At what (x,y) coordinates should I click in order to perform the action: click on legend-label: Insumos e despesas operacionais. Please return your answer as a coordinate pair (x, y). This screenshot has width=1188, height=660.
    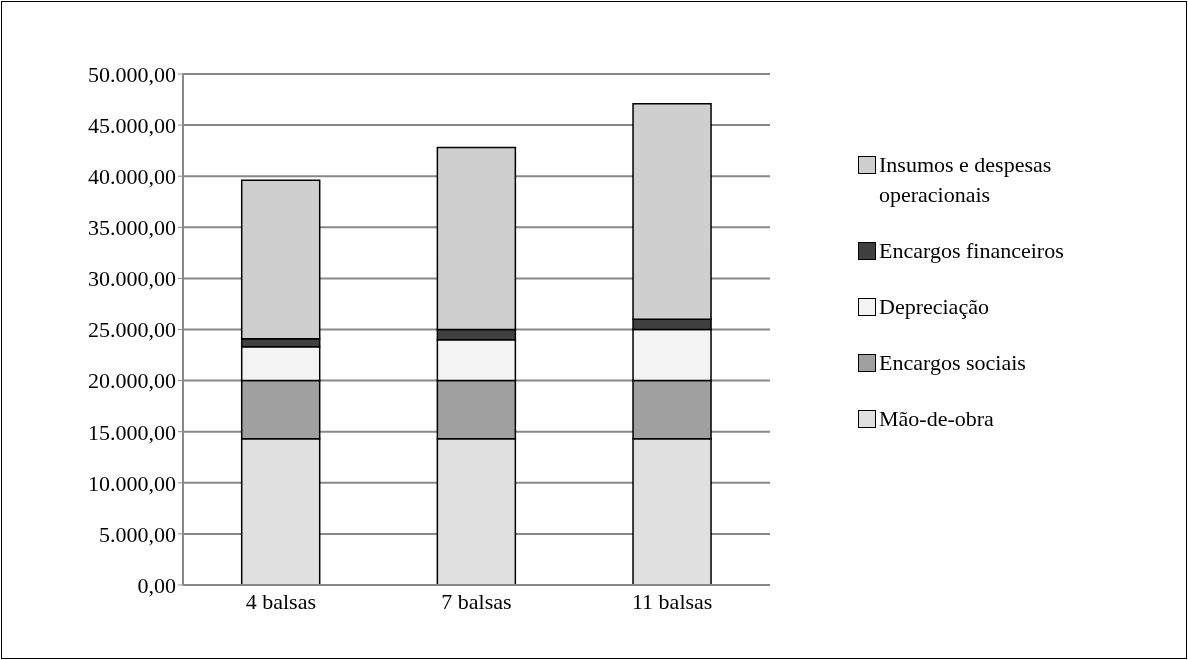
    Looking at the image, I should click on (966, 180).